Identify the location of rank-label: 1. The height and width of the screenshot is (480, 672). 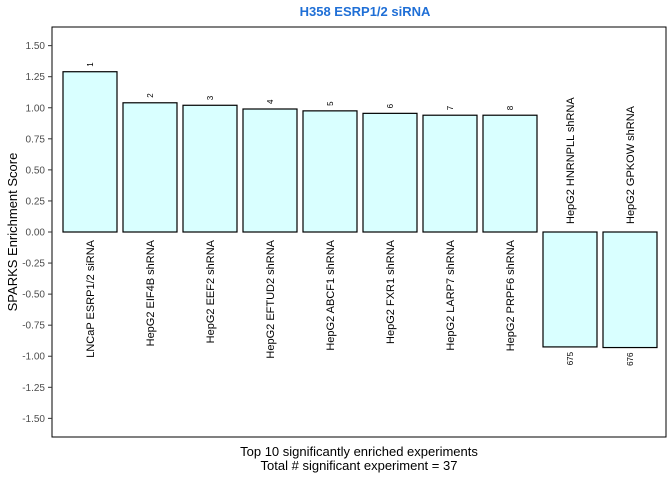
(90, 64).